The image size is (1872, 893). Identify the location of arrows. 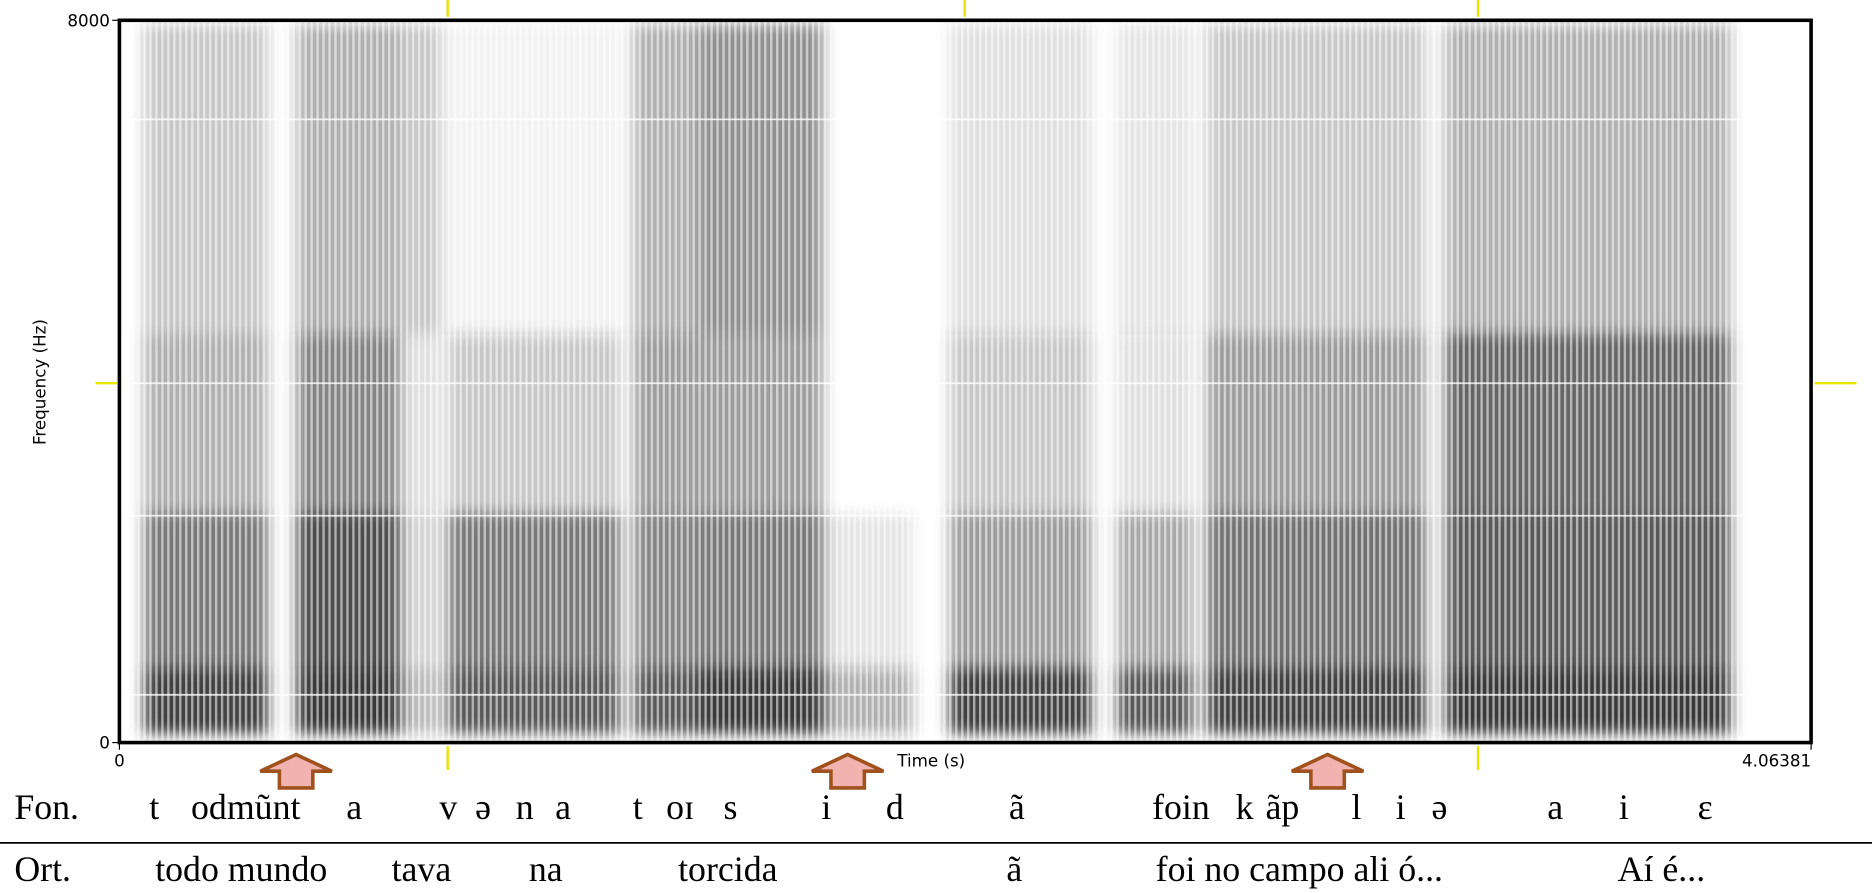
(812, 771).